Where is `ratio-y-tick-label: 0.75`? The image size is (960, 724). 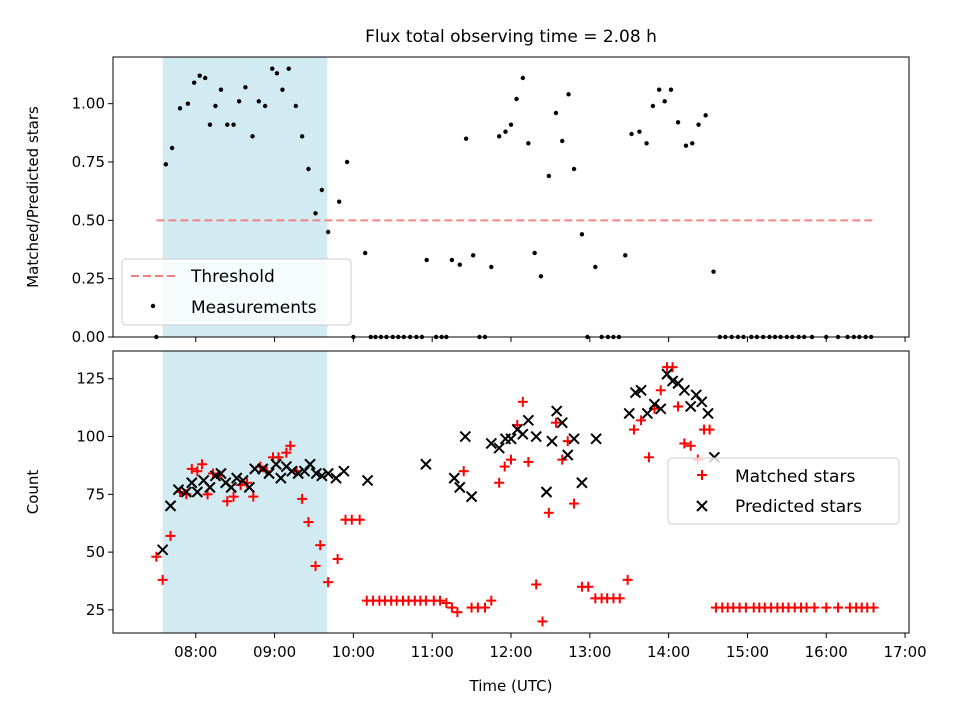 ratio-y-tick-label: 0.75 is located at coordinates (88, 162).